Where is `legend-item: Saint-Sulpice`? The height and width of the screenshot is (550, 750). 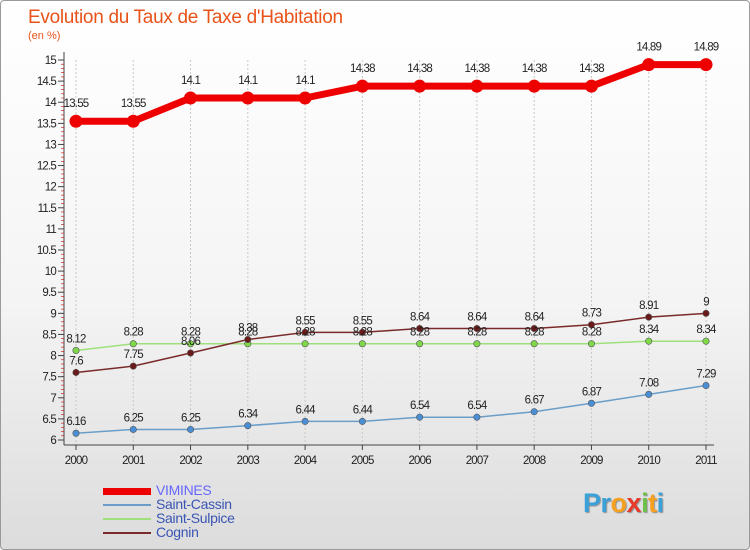 legend-item: Saint-Sulpice is located at coordinates (203, 518).